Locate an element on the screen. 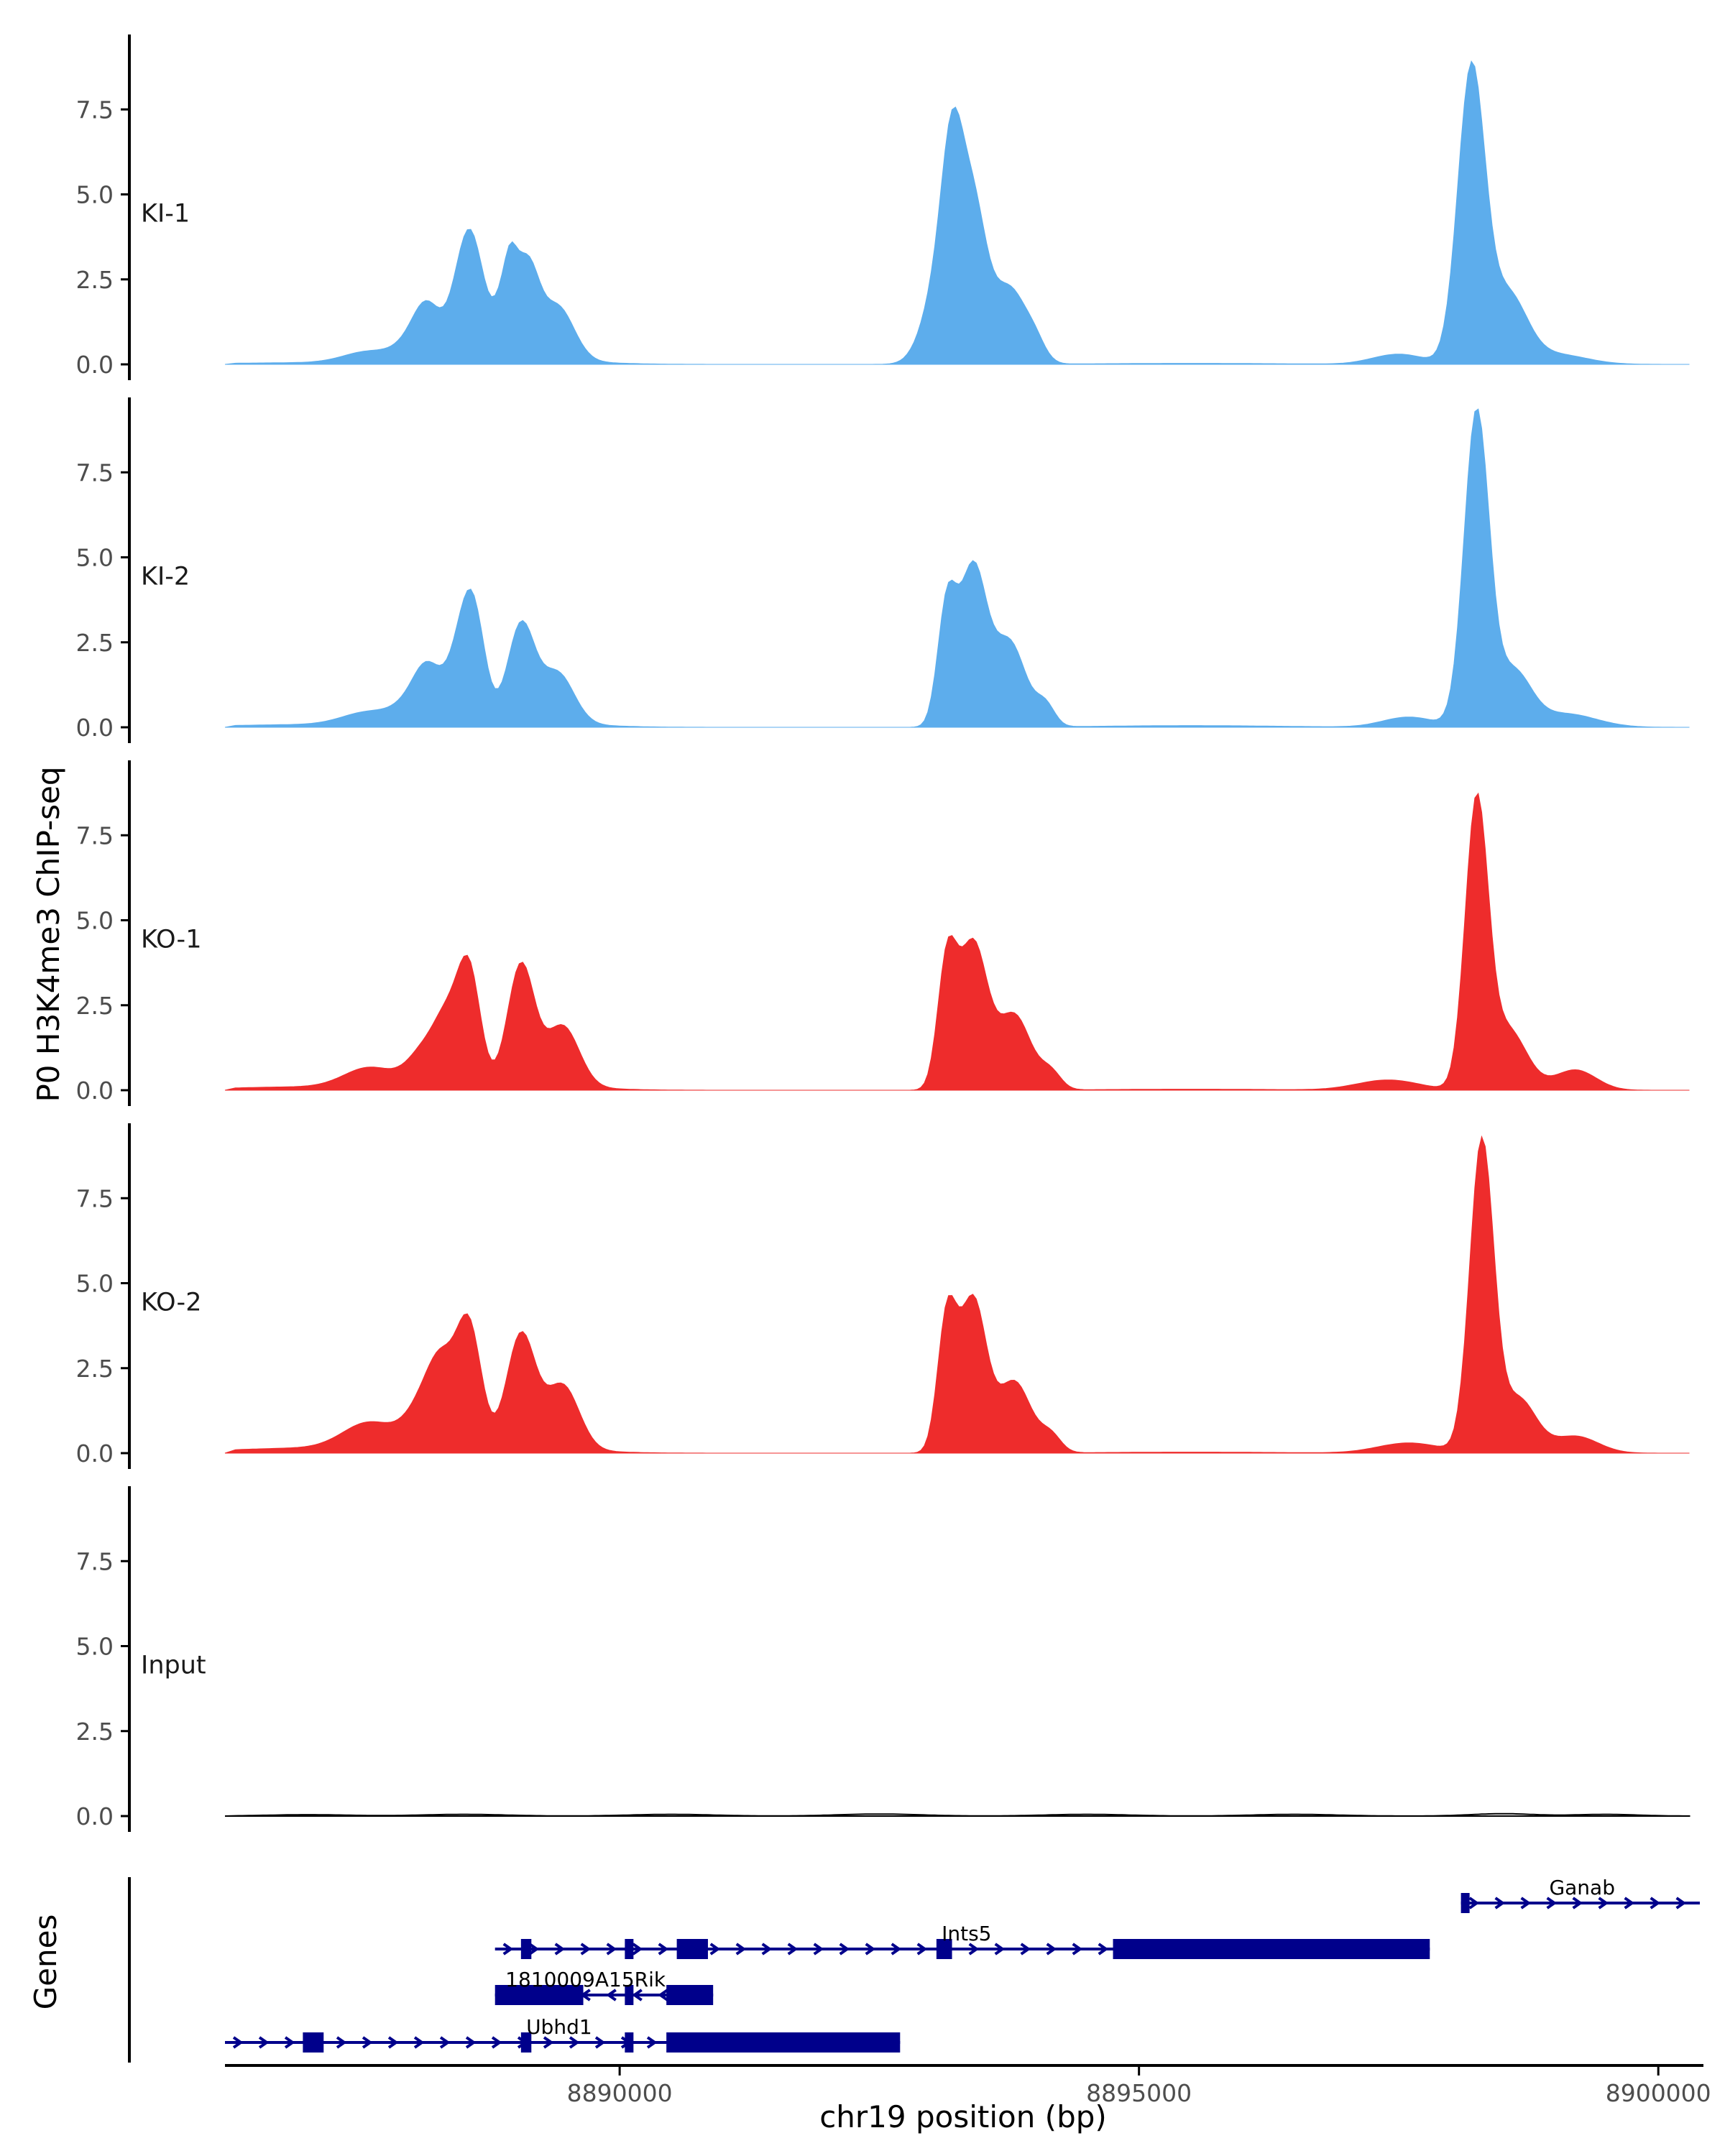  track-label: KI-2 is located at coordinates (165, 577).